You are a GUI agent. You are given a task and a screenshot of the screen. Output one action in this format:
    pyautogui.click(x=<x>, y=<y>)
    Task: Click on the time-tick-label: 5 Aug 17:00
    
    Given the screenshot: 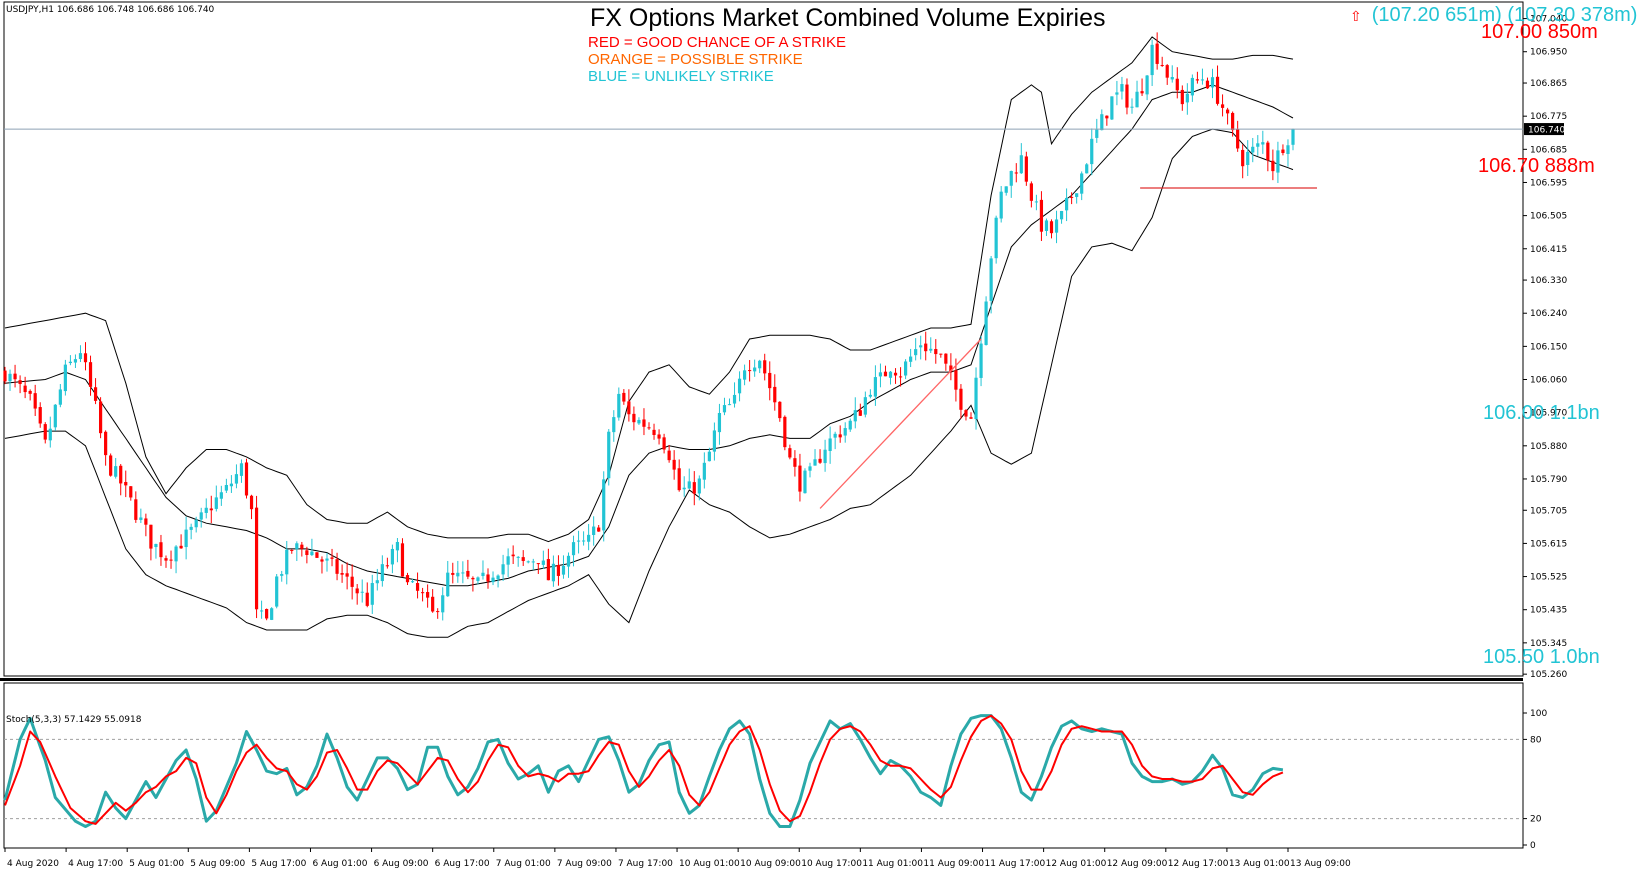 What is the action you would take?
    pyautogui.click(x=278, y=864)
    